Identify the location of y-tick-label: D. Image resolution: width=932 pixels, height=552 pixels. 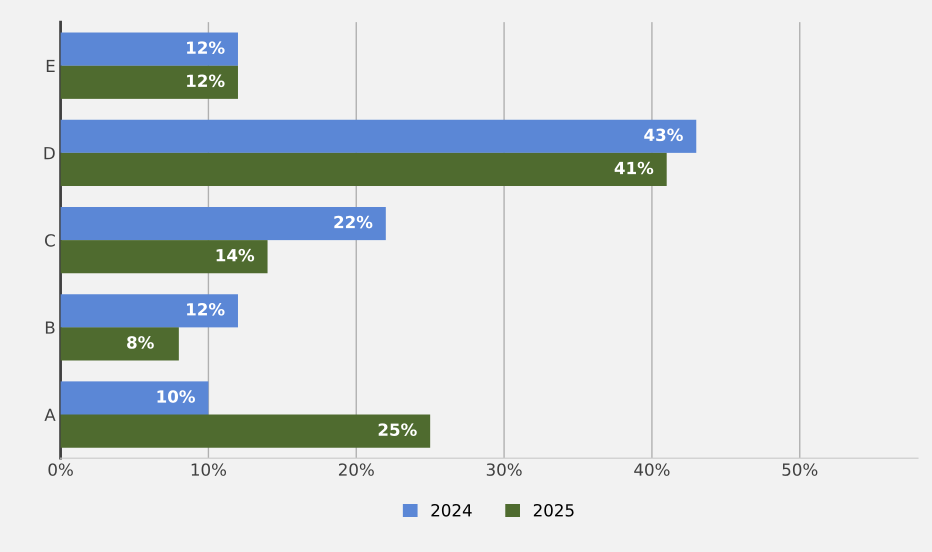
(49, 153).